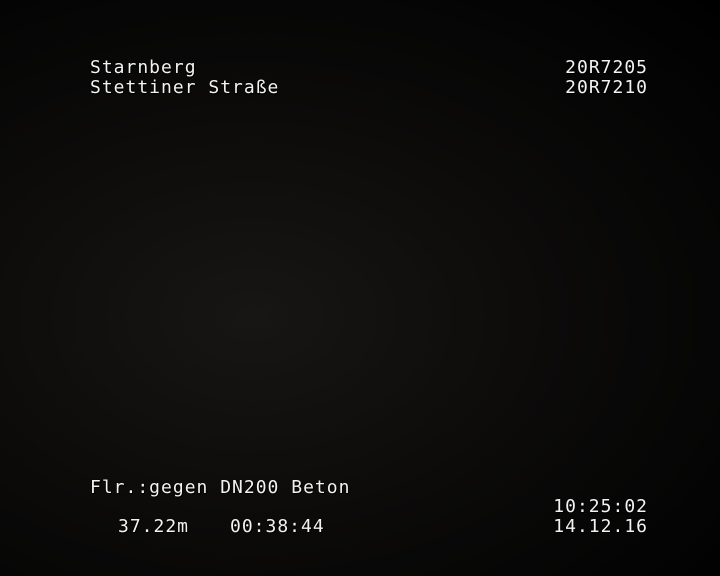  Describe the element at coordinates (185, 87) in the screenshot. I see `street-text: Stettiner Straße` at that location.